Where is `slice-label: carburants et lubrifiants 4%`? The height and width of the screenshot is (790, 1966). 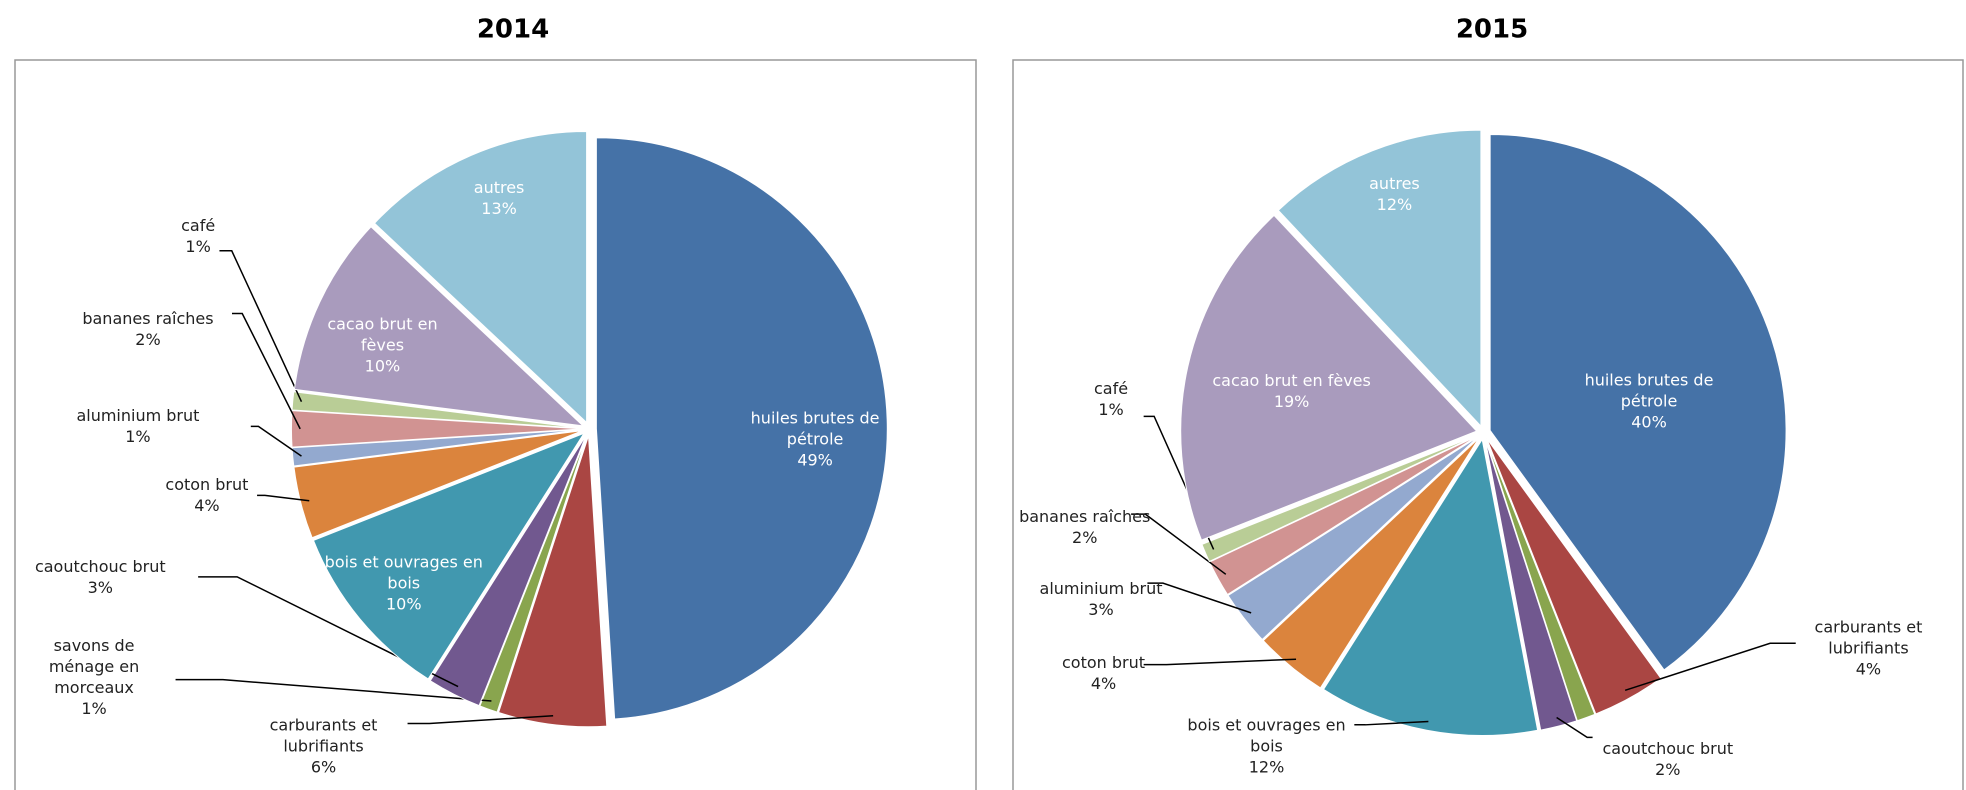 slice-label: carburants et lubrifiants 4% is located at coordinates (1868, 648).